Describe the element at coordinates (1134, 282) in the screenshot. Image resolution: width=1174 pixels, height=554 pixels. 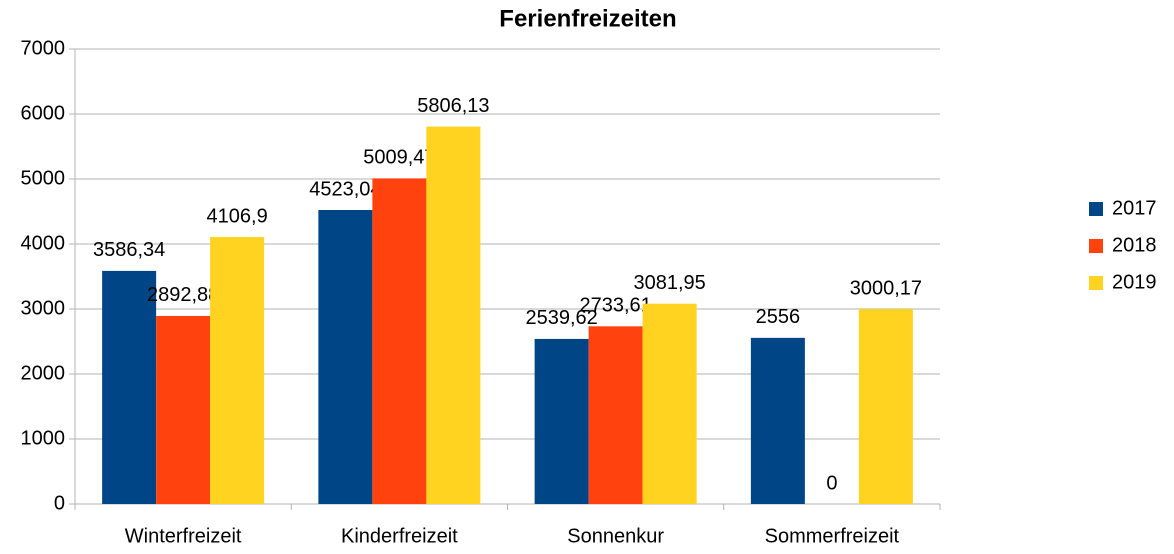
I see `legend-label: 2019` at that location.